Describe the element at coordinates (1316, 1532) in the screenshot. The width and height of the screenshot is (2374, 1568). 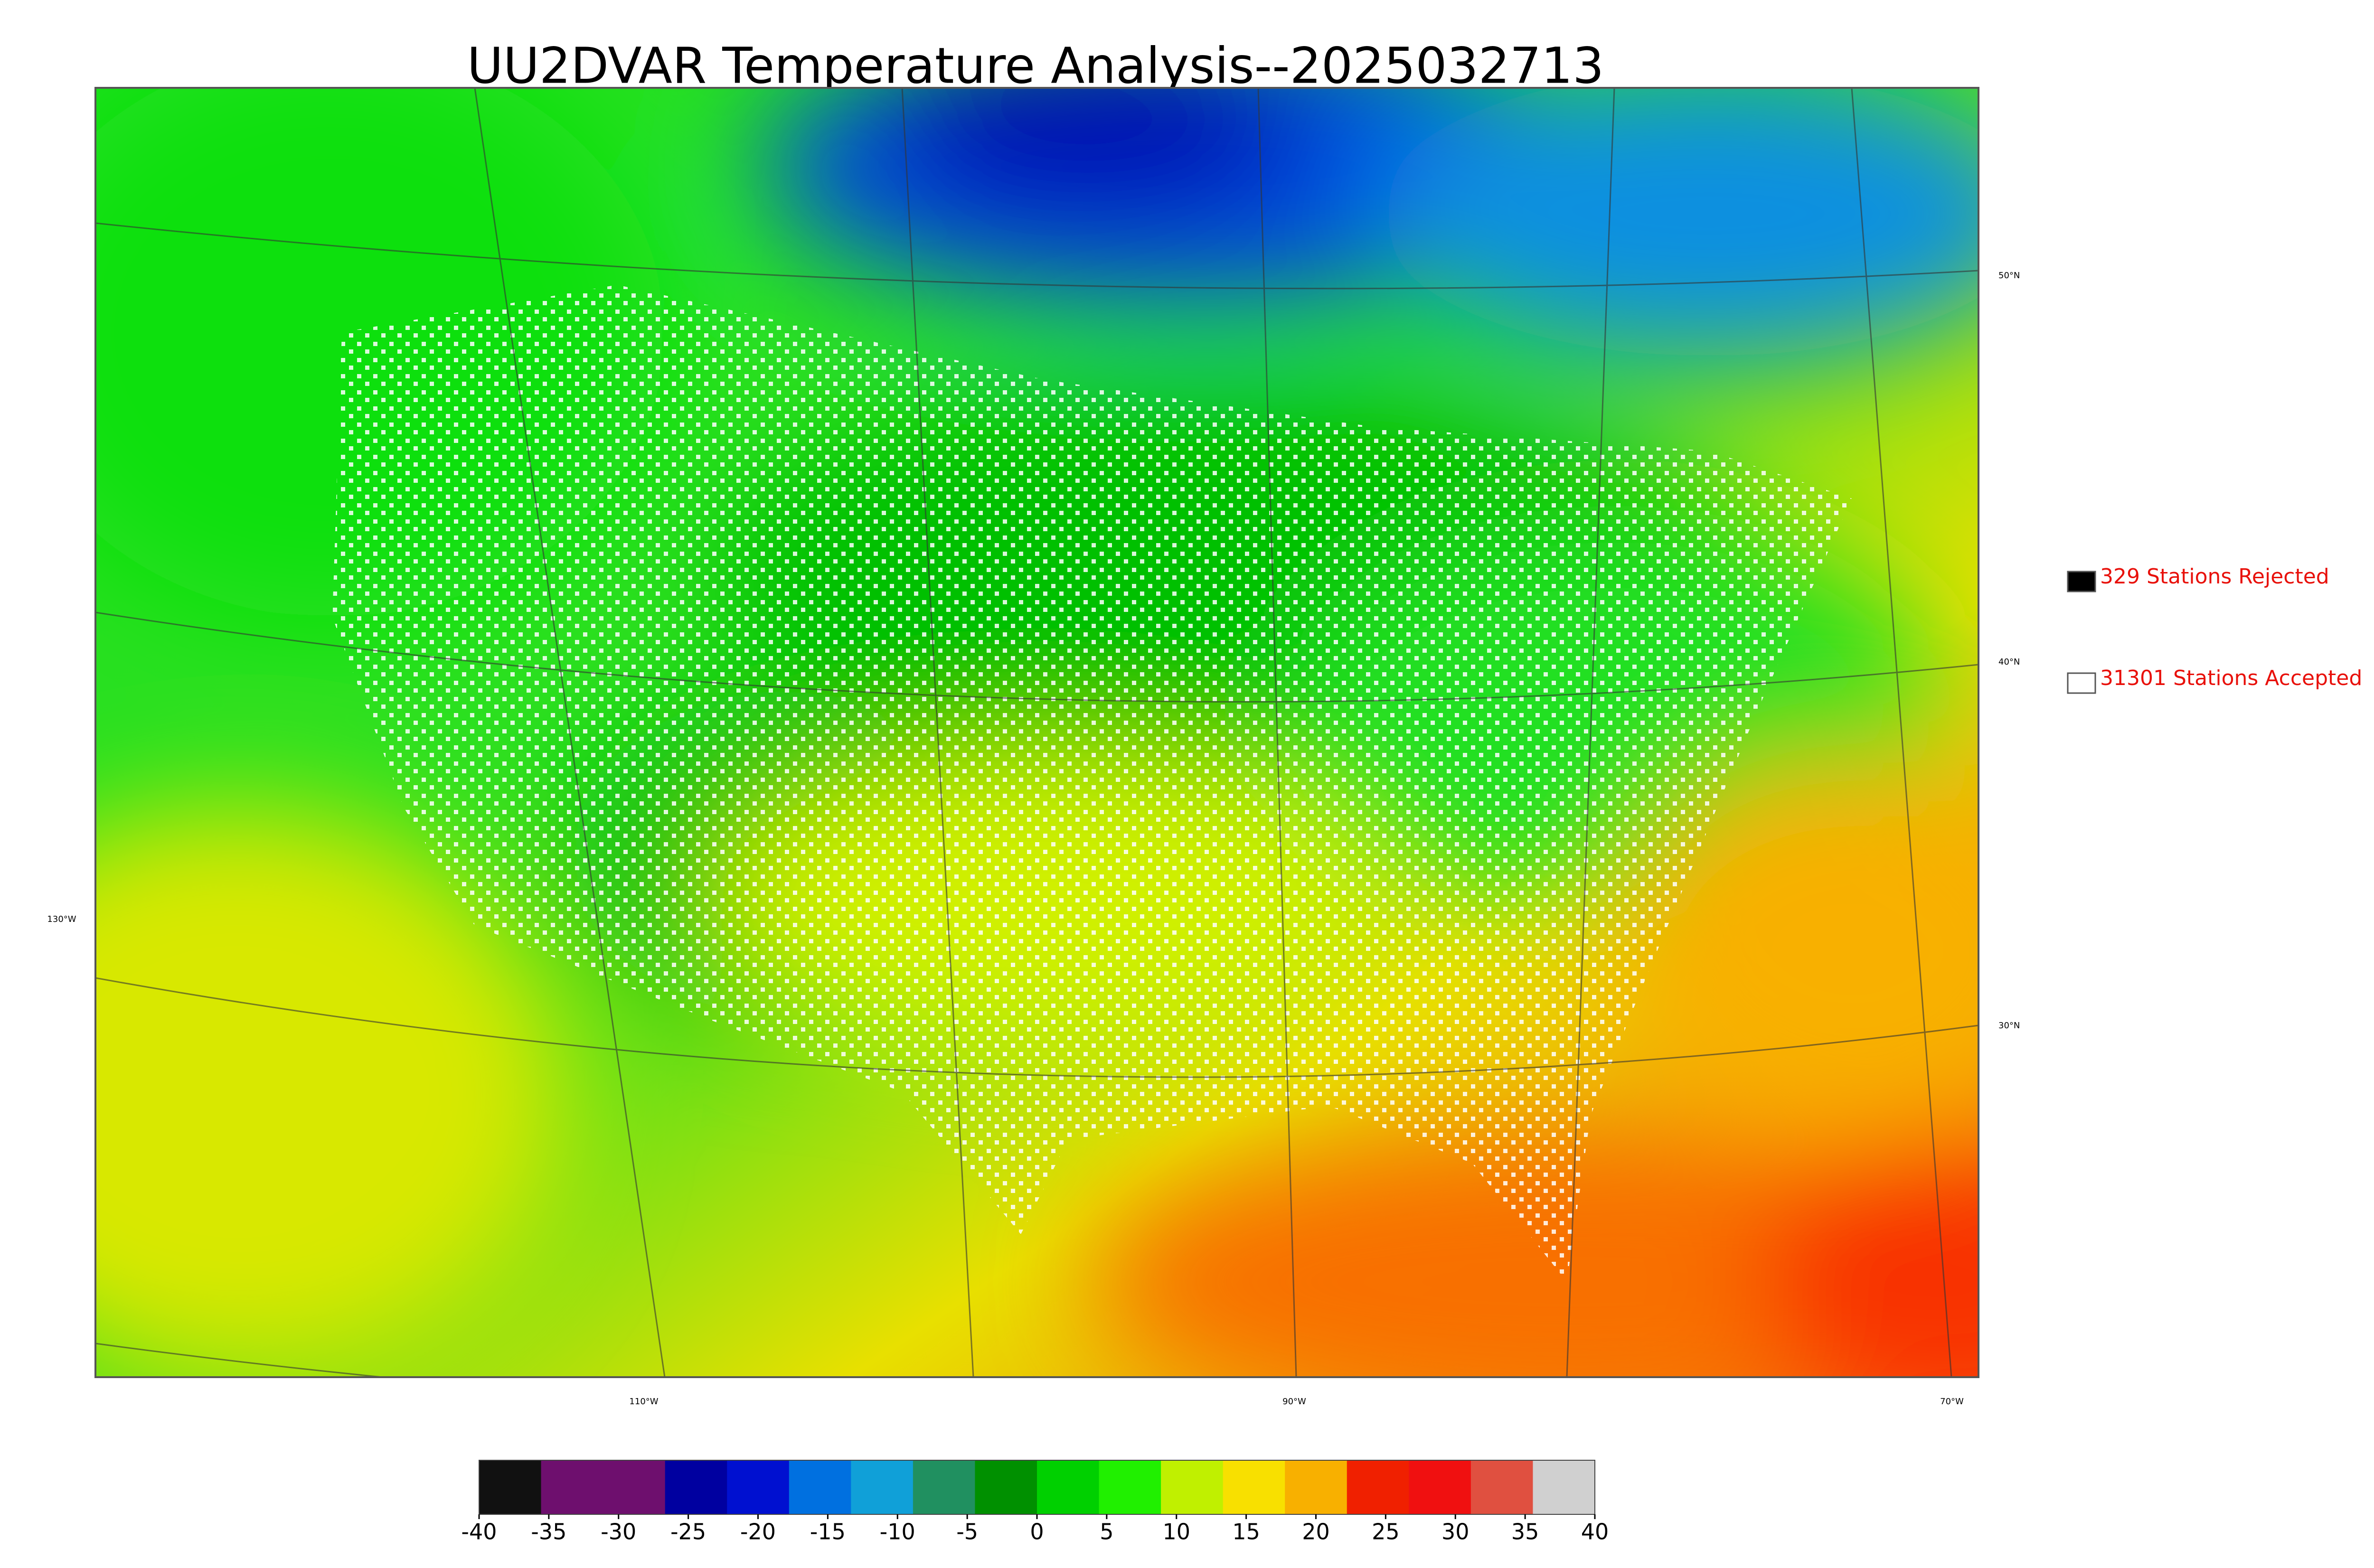
I see `colorbar-tick-label: 20` at that location.